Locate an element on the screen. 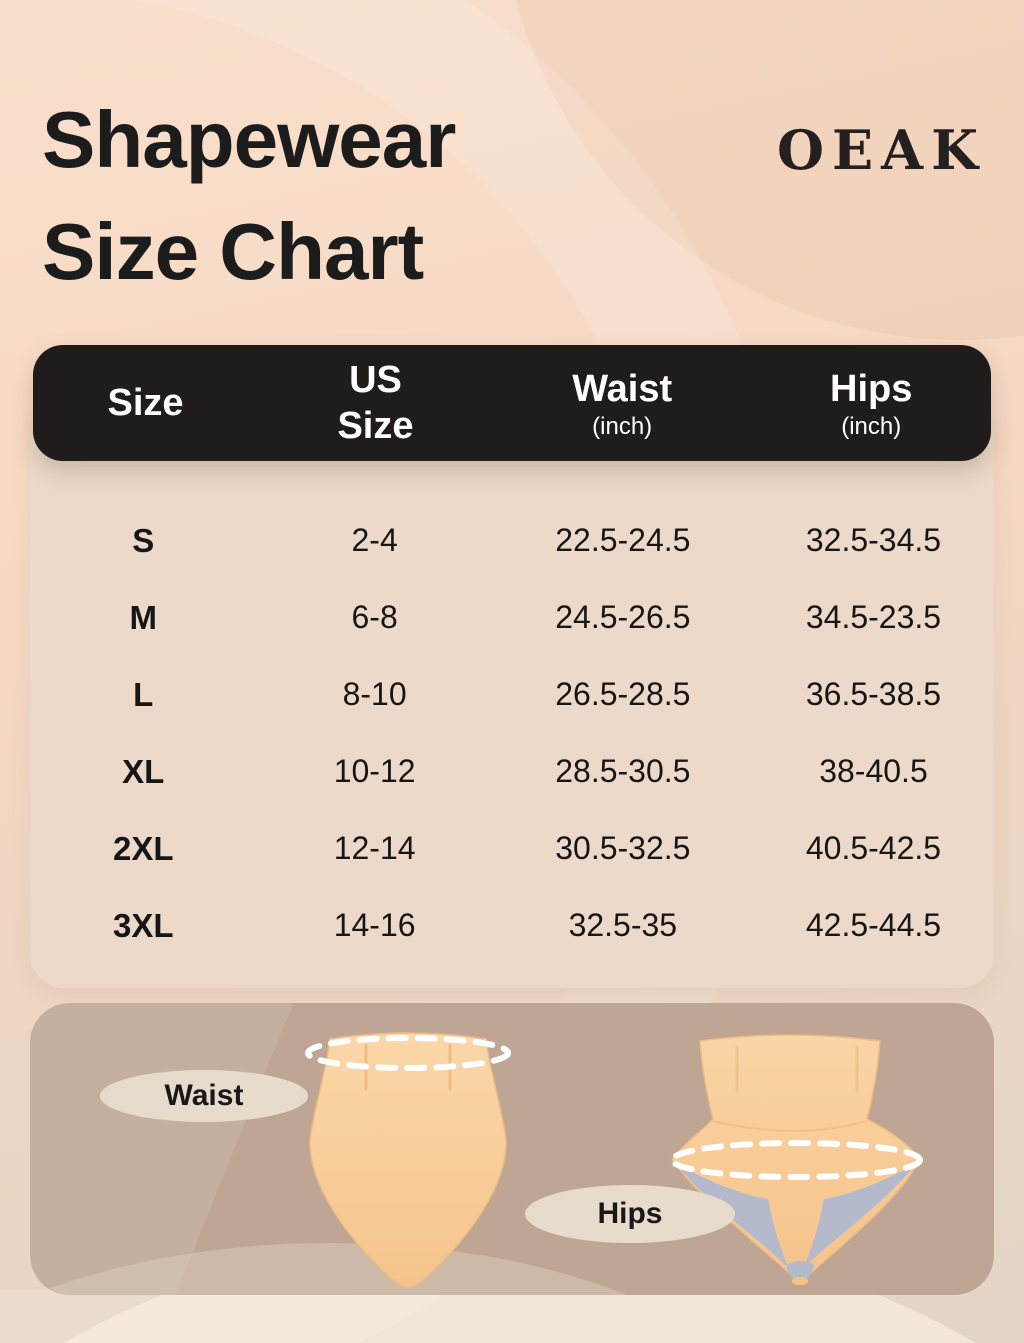 The width and height of the screenshot is (1024, 1343). table-row: L 8-10 26.5-28.5 36.5-38.5 is located at coordinates (512, 694).